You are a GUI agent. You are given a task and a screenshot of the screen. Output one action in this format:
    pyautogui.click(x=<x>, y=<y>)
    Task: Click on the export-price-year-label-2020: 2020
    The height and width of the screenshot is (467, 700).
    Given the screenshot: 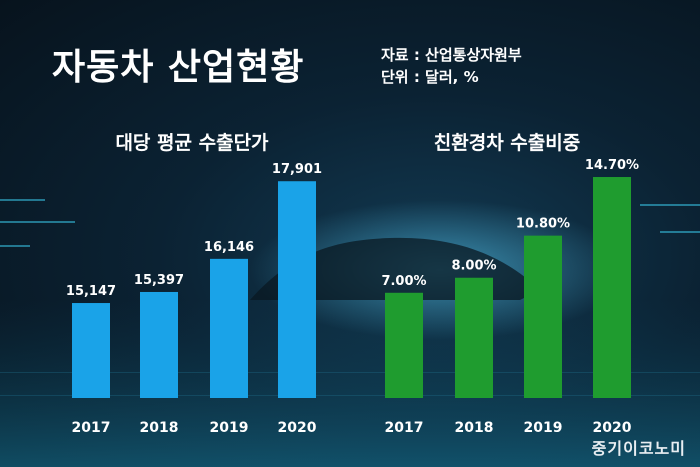 What is the action you would take?
    pyautogui.click(x=297, y=428)
    